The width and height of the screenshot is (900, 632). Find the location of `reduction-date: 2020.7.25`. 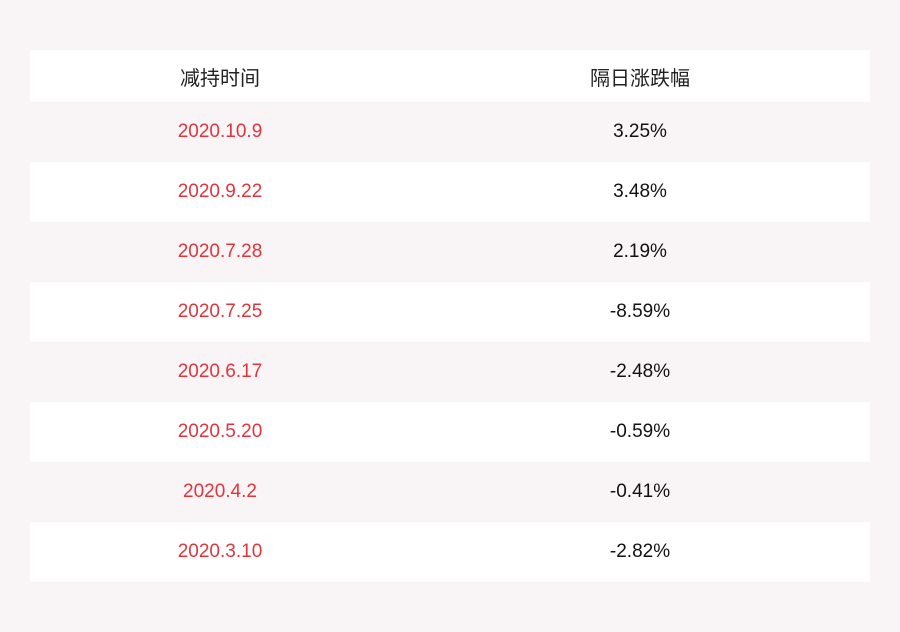

reduction-date: 2020.7.25 is located at coordinates (220, 311).